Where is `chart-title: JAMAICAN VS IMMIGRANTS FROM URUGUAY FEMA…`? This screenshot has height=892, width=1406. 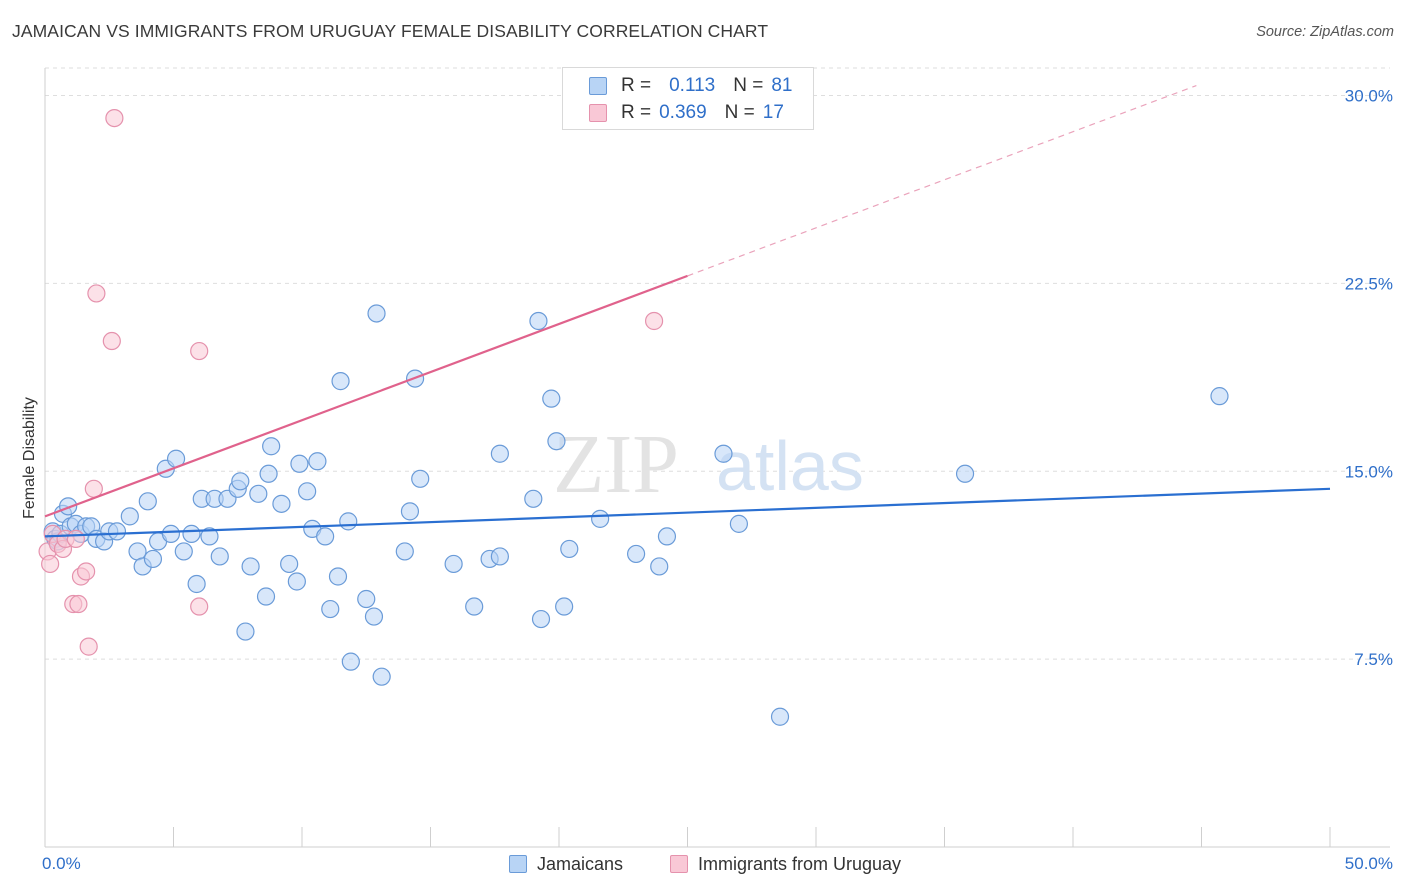 chart-title: JAMAICAN VS IMMIGRANTS FROM URUGUAY FEMA… is located at coordinates (390, 31).